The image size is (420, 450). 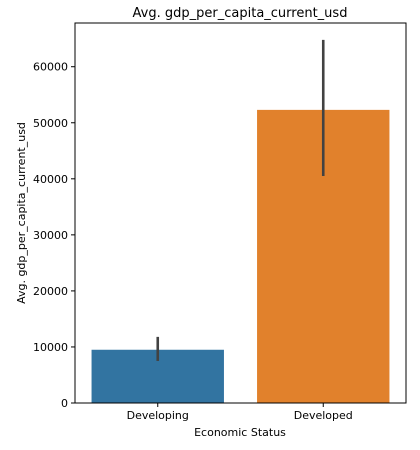 What do you see at coordinates (240, 13) in the screenshot?
I see `chart-title: Avg. gdp_per_capita_current_usd` at bounding box center [240, 13].